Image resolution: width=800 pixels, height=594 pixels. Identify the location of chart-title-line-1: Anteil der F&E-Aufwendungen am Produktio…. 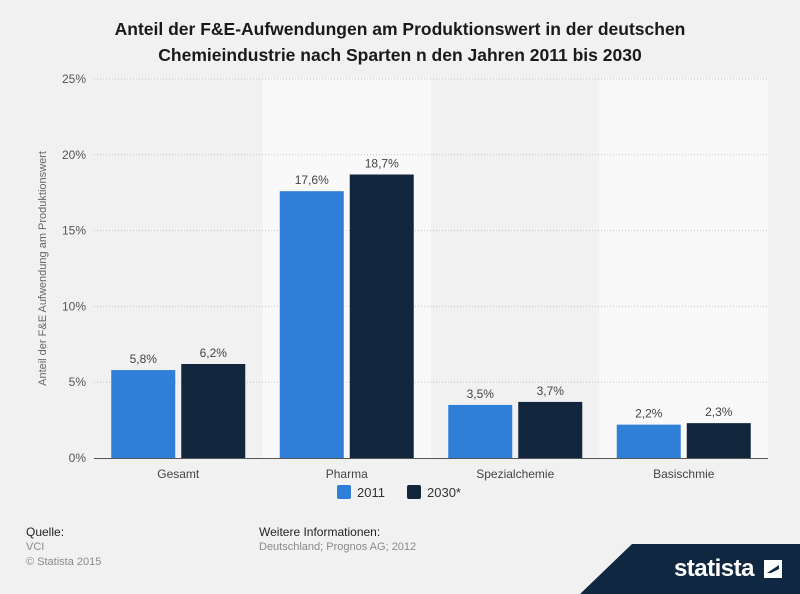
(400, 29).